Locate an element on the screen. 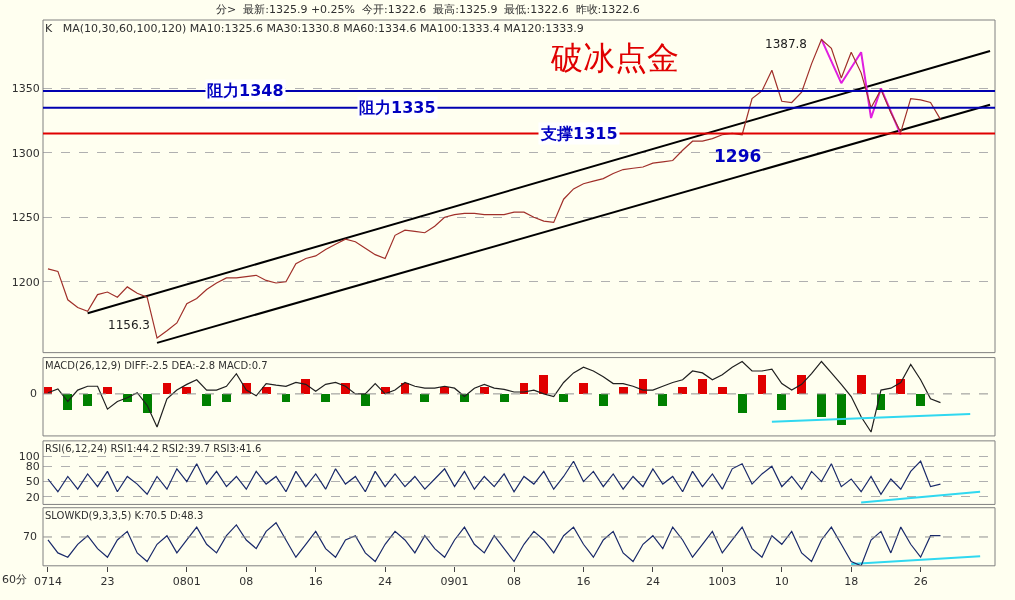 The height and width of the screenshot is (600, 1015). text: 破冰点金 is located at coordinates (614, 58).